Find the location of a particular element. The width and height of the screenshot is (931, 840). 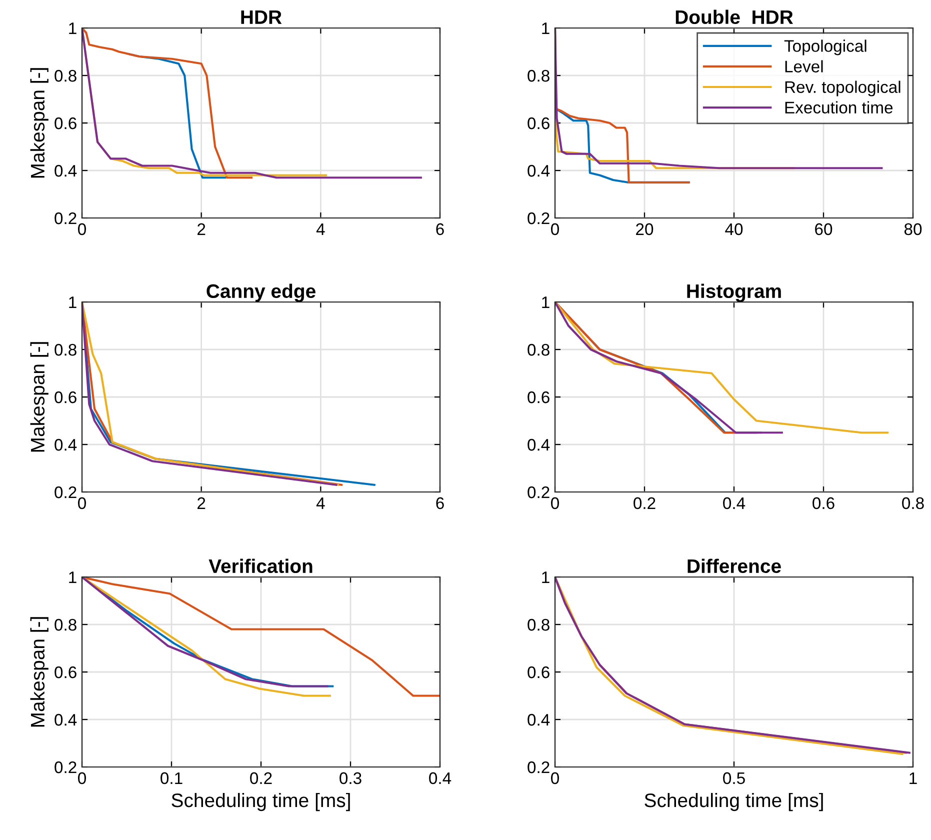

legend-label: Rev. topological is located at coordinates (842, 88).